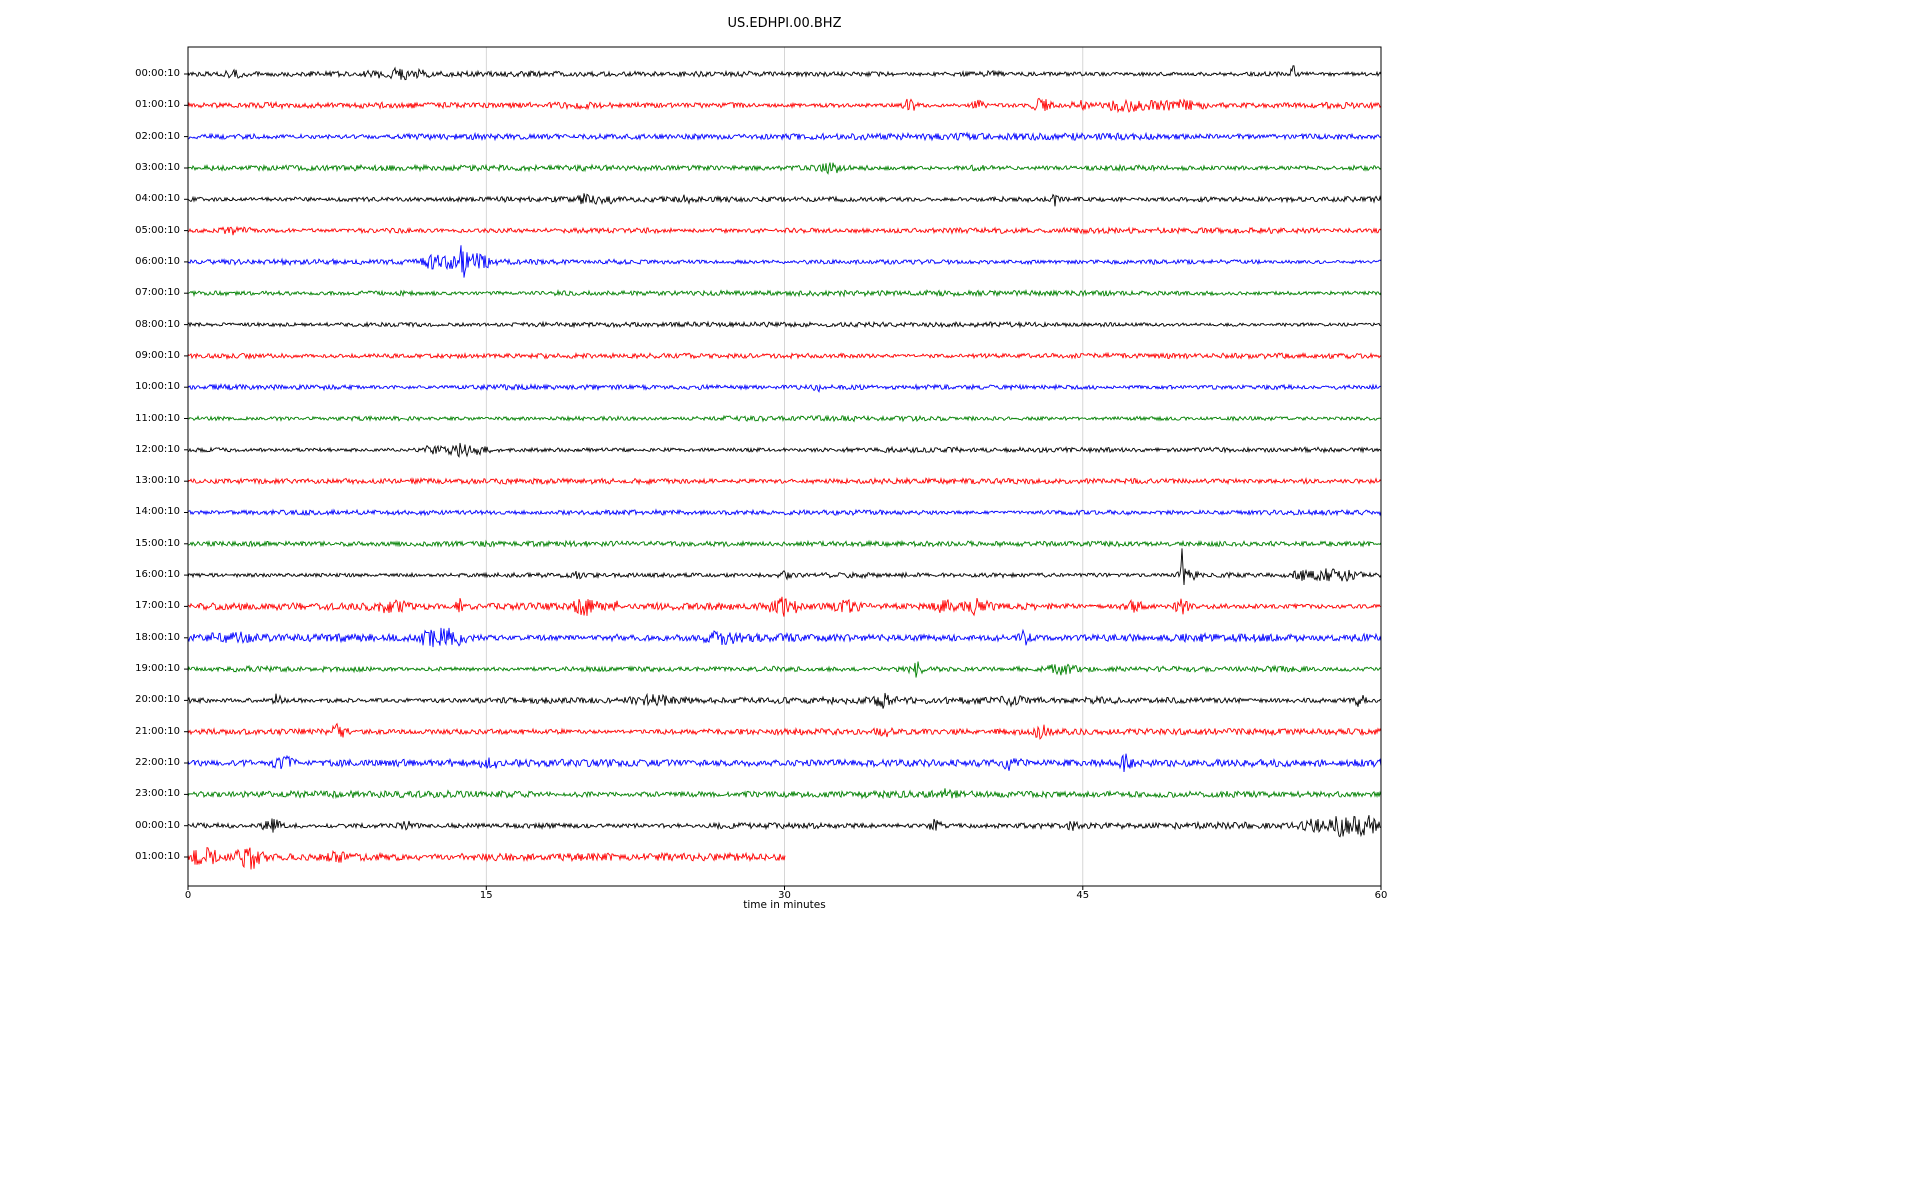 The image size is (1920, 1200). I want to click on y-axis-label: 23:00:10, so click(157, 794).